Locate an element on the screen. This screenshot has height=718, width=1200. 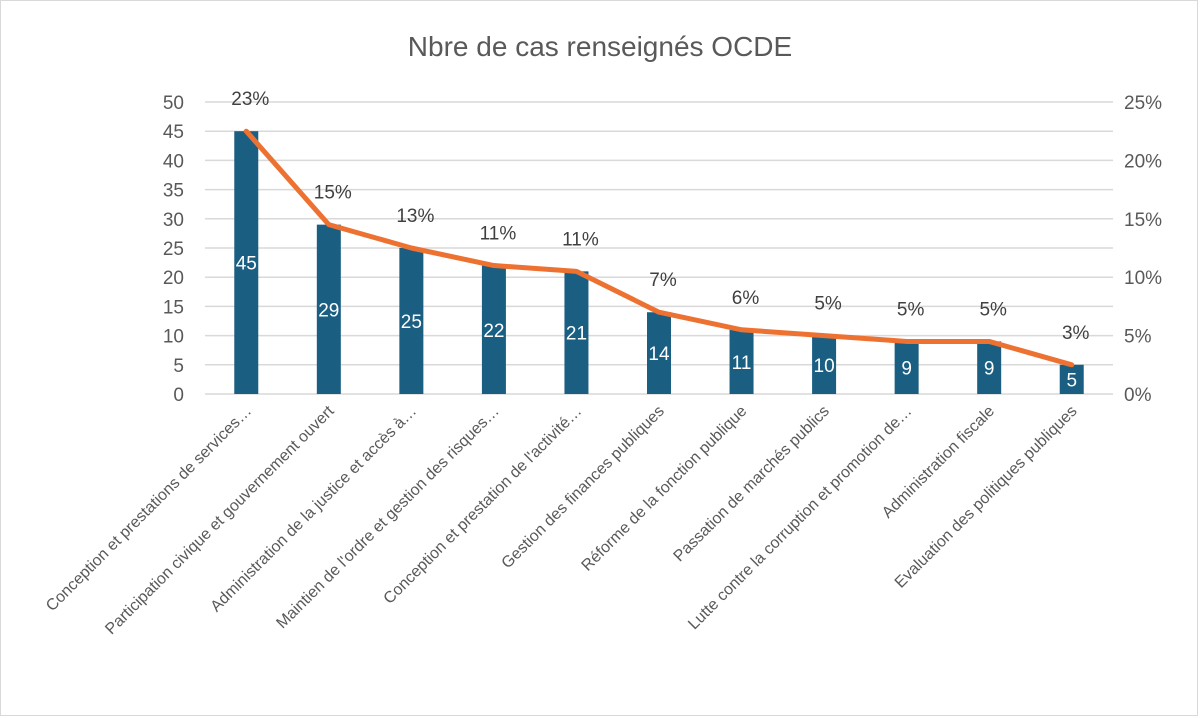
bar-value-label: 10 is located at coordinates (824, 366).